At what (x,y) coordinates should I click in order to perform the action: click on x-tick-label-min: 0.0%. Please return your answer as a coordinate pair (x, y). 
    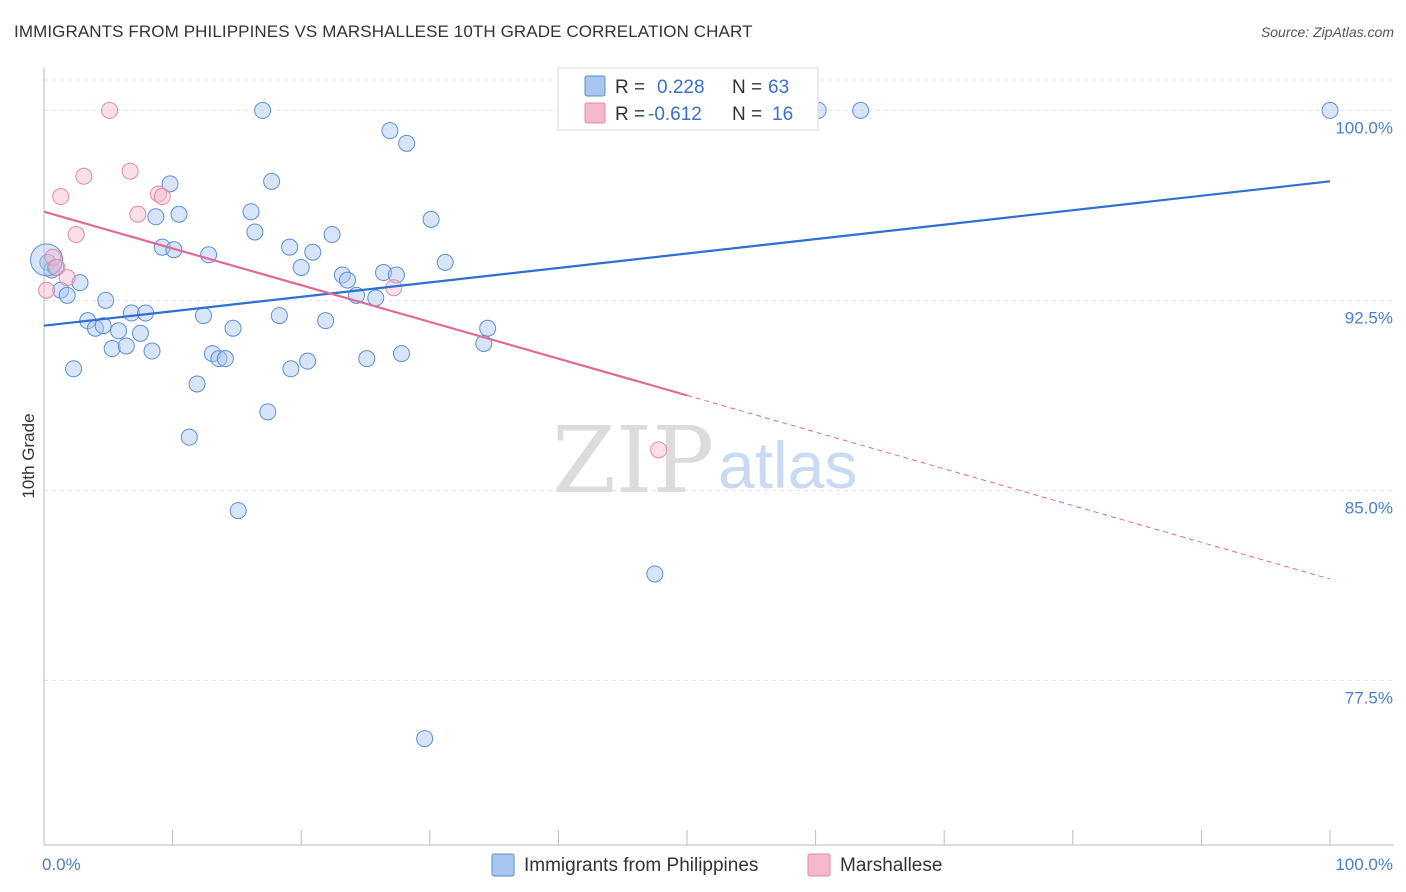
    Looking at the image, I should click on (61, 864).